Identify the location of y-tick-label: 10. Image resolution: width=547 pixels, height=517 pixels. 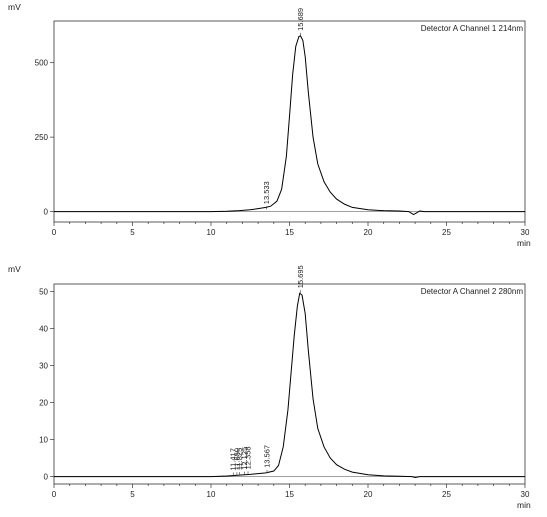
(43, 440).